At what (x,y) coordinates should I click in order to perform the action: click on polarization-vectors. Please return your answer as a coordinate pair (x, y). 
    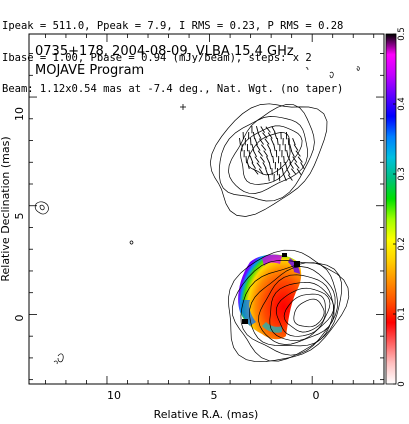
    Looking at the image, I should click on (272, 153).